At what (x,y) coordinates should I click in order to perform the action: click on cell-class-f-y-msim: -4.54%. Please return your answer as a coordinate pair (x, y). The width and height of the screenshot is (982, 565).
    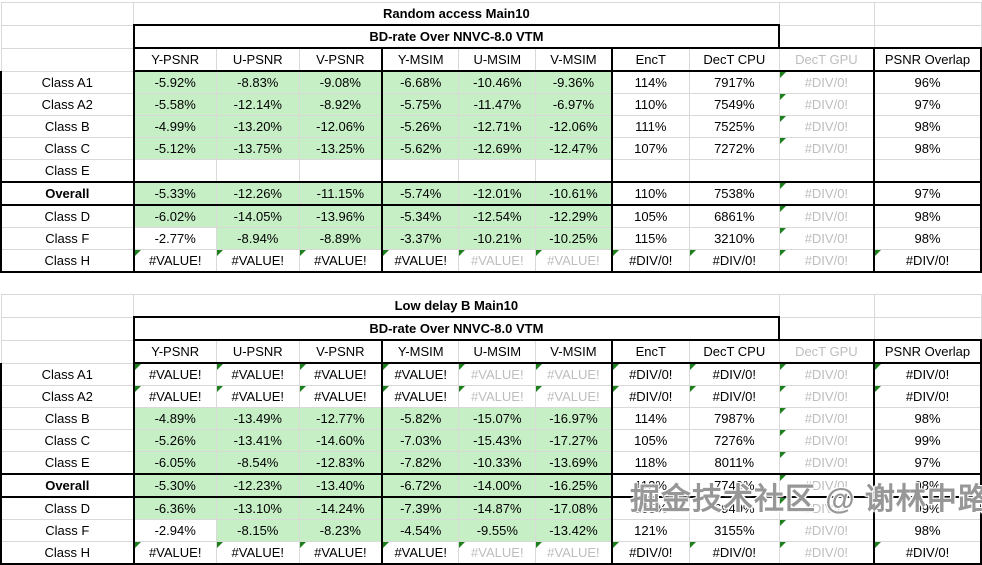
    Looking at the image, I should click on (420, 530).